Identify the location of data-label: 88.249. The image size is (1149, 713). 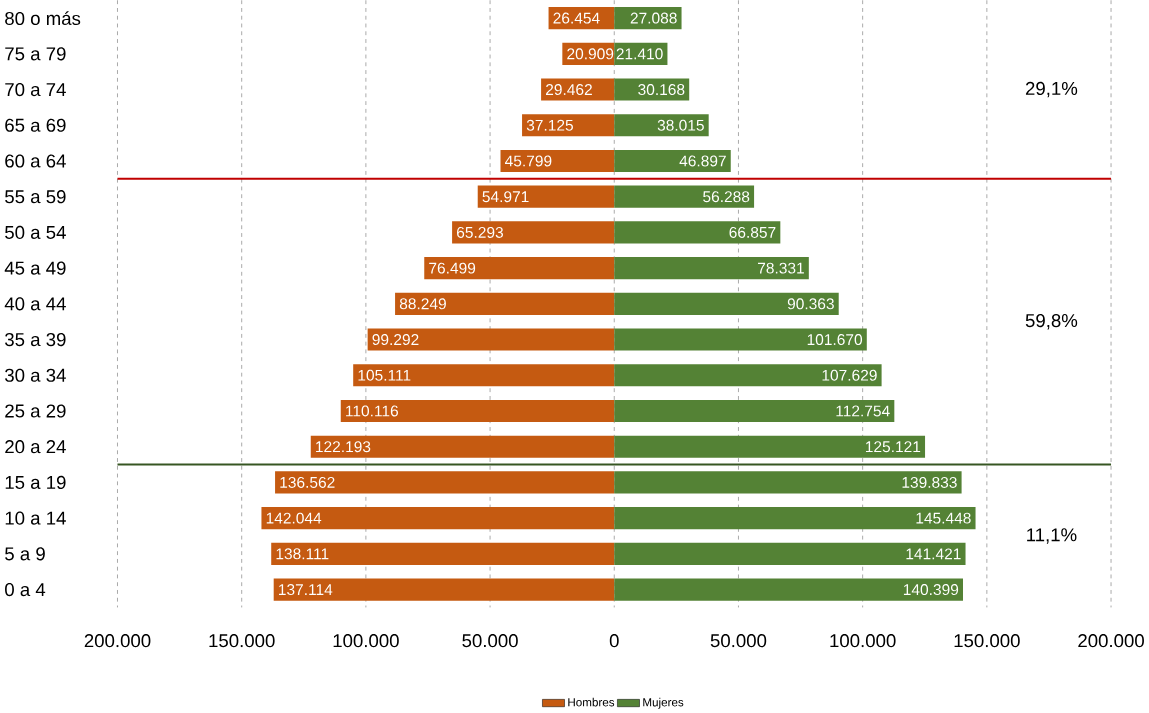
(422, 304).